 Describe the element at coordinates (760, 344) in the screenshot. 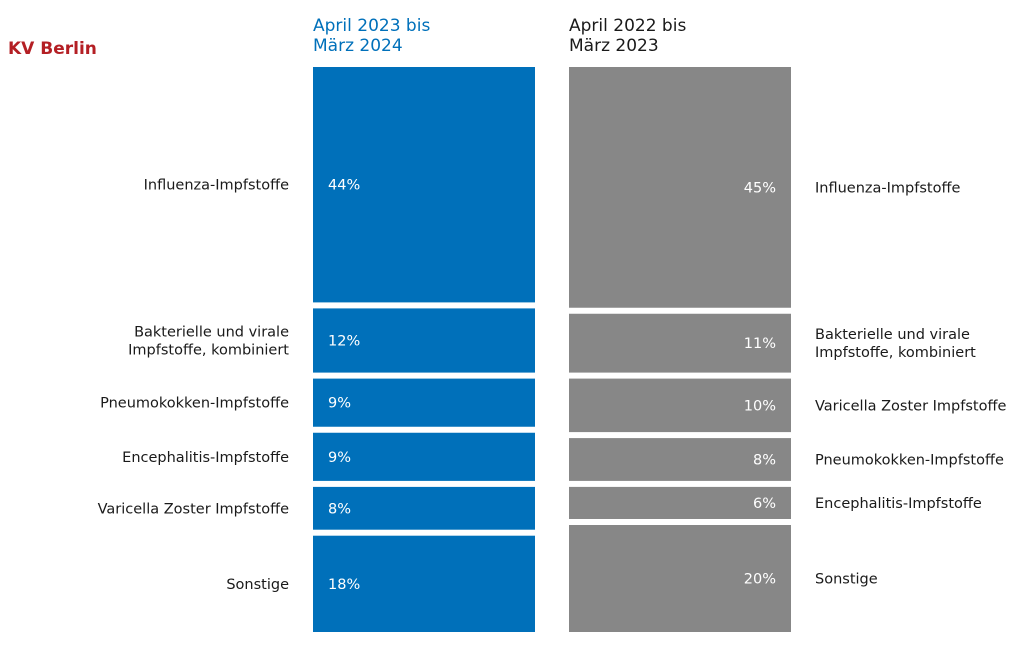

I see `value-label-bakterielle-und-virale-impfstoffe-kombiniert: 11%` at that location.